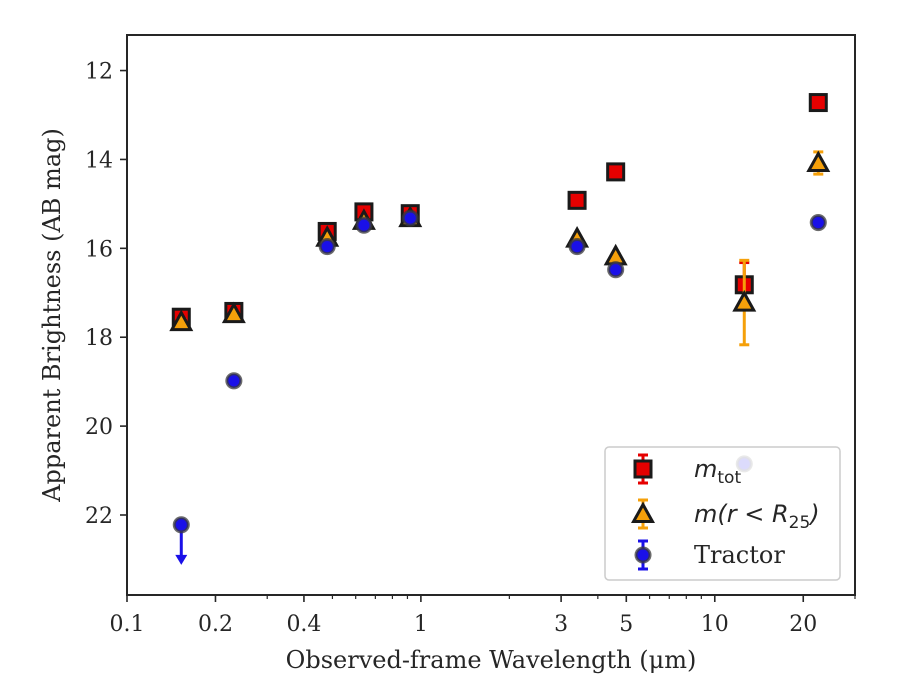  What do you see at coordinates (715, 624) in the screenshot?
I see `x-tick-label: 10` at bounding box center [715, 624].